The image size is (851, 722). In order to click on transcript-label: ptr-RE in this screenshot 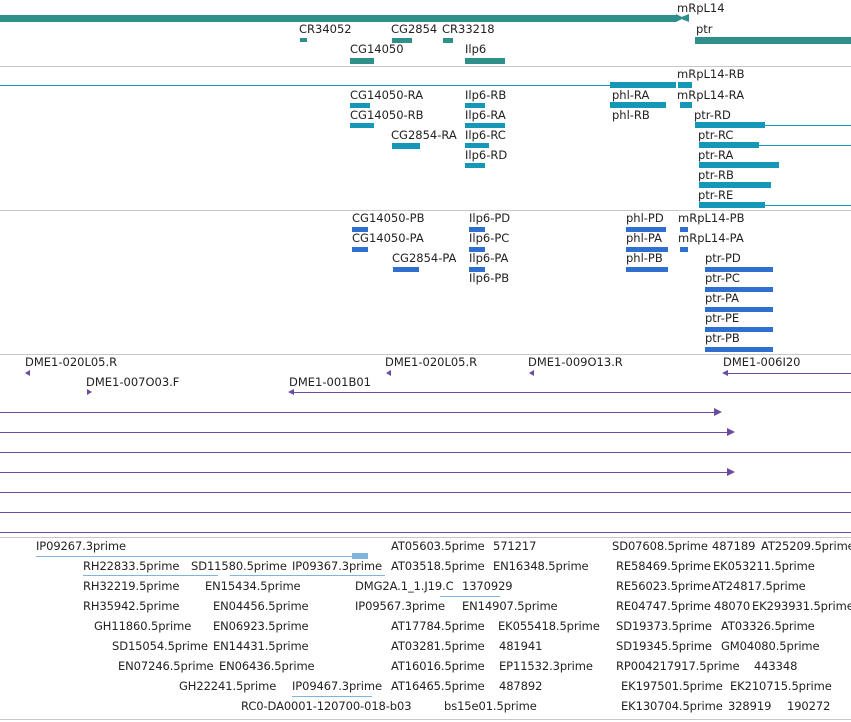, I will do `click(716, 195)`.